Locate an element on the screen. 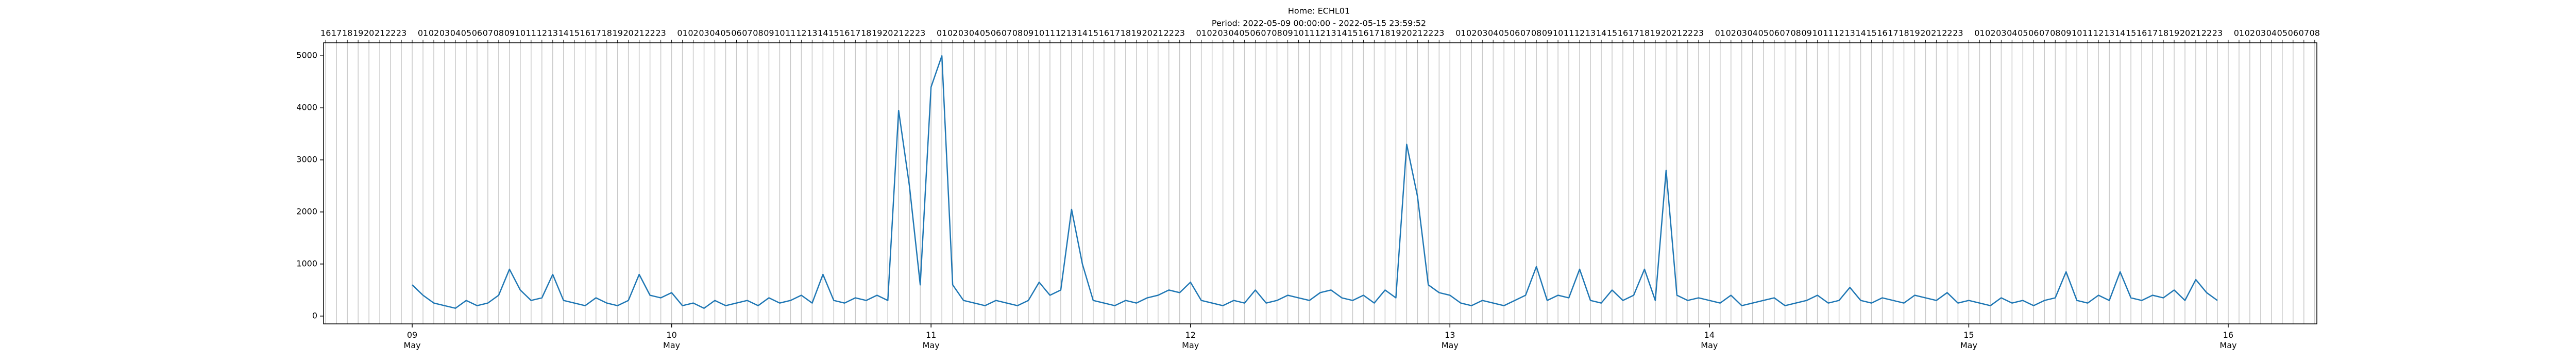 The width and height of the screenshot is (2576, 361). x2-tick-label: 20 is located at coordinates (1666, 33).